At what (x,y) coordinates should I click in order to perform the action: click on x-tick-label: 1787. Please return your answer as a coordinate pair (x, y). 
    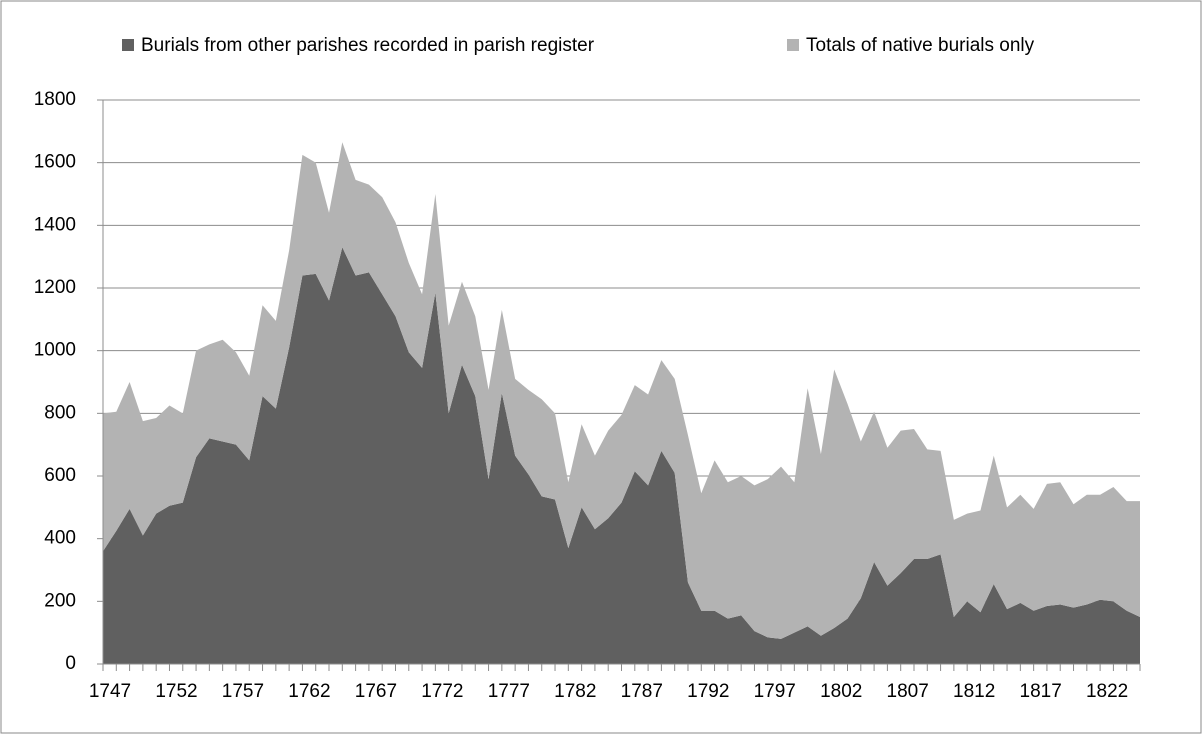
    Looking at the image, I should click on (642, 691).